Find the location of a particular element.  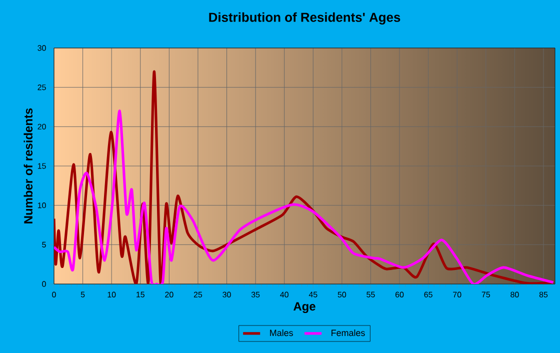

x-axis-title: Age is located at coordinates (305, 308).